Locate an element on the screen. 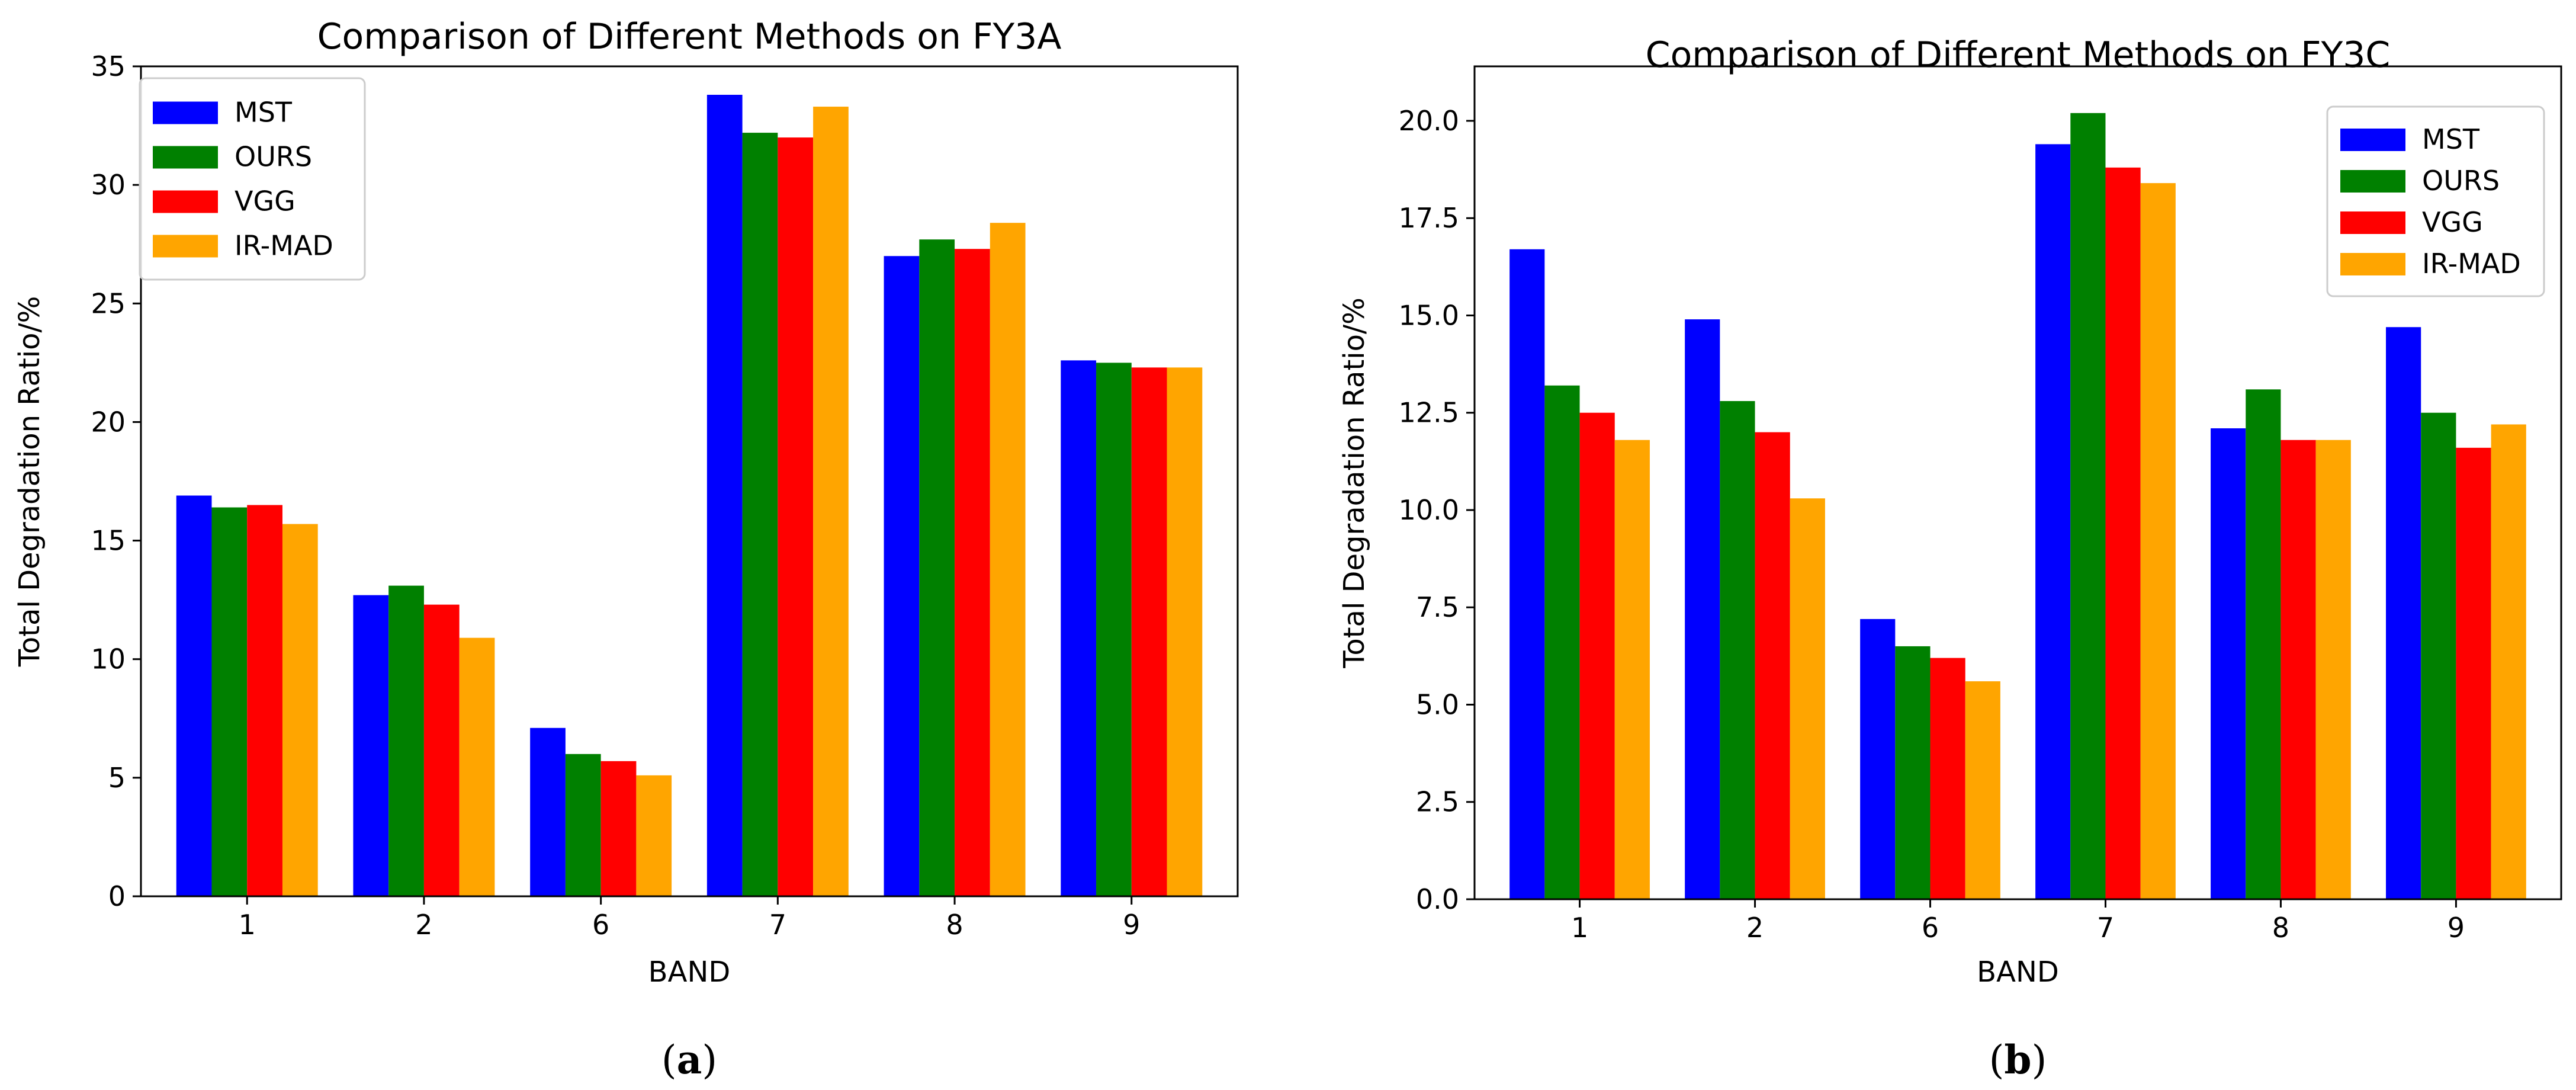 This screenshot has height=1090, width=2576. subfigure-caption: (a) is located at coordinates (689, 1060).